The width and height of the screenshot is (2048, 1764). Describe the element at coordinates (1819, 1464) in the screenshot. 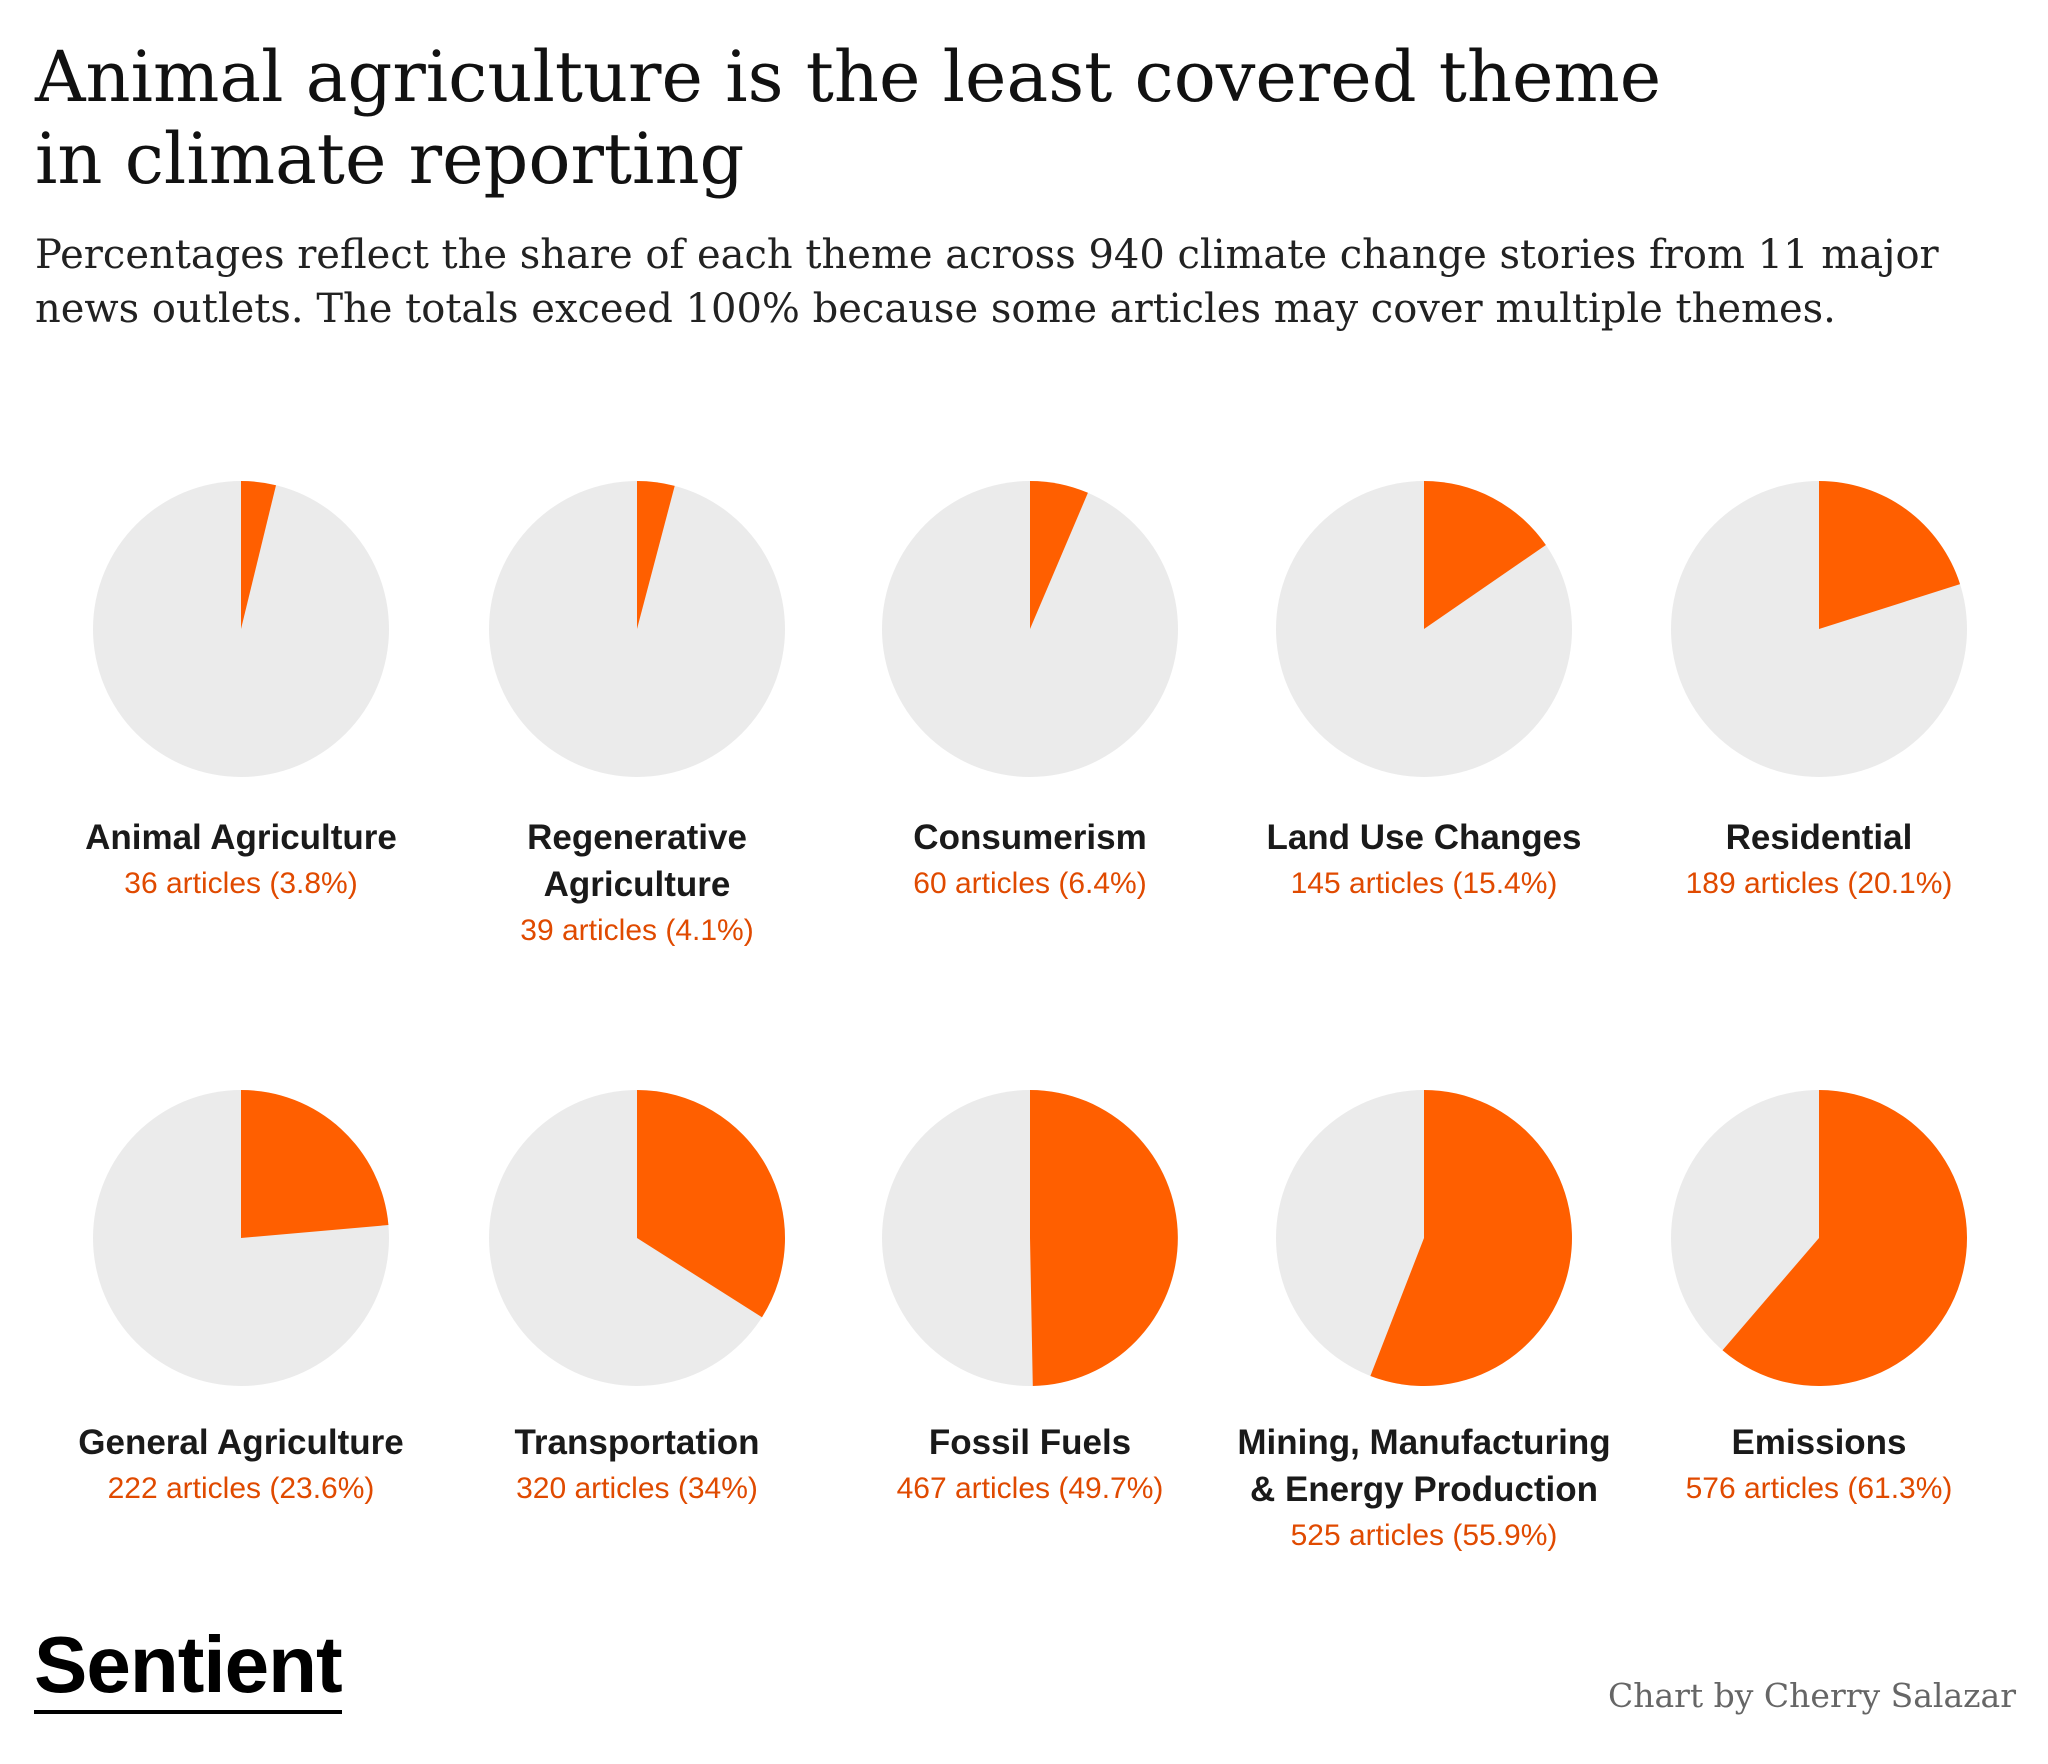

I see `pie-caption: Emissions 576 articles (61.3%)` at that location.